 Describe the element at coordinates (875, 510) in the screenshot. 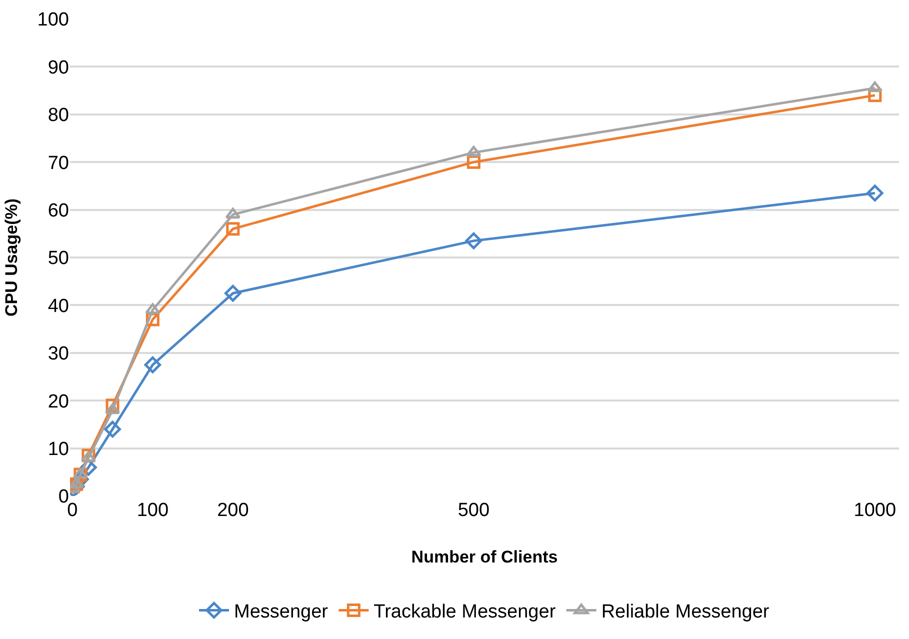

I see `x-tick-label: 1000` at that location.